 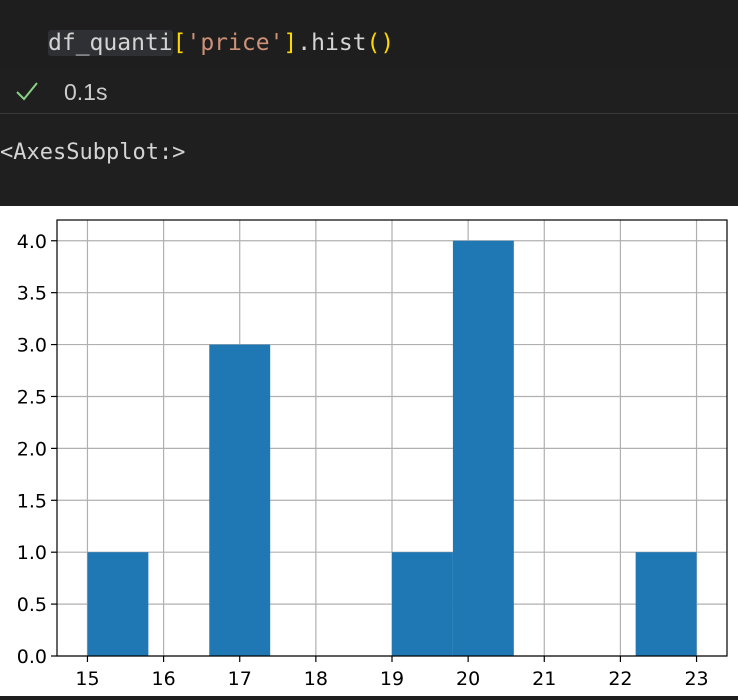 What do you see at coordinates (32, 242) in the screenshot?
I see `y-tick-label: 4.0` at bounding box center [32, 242].